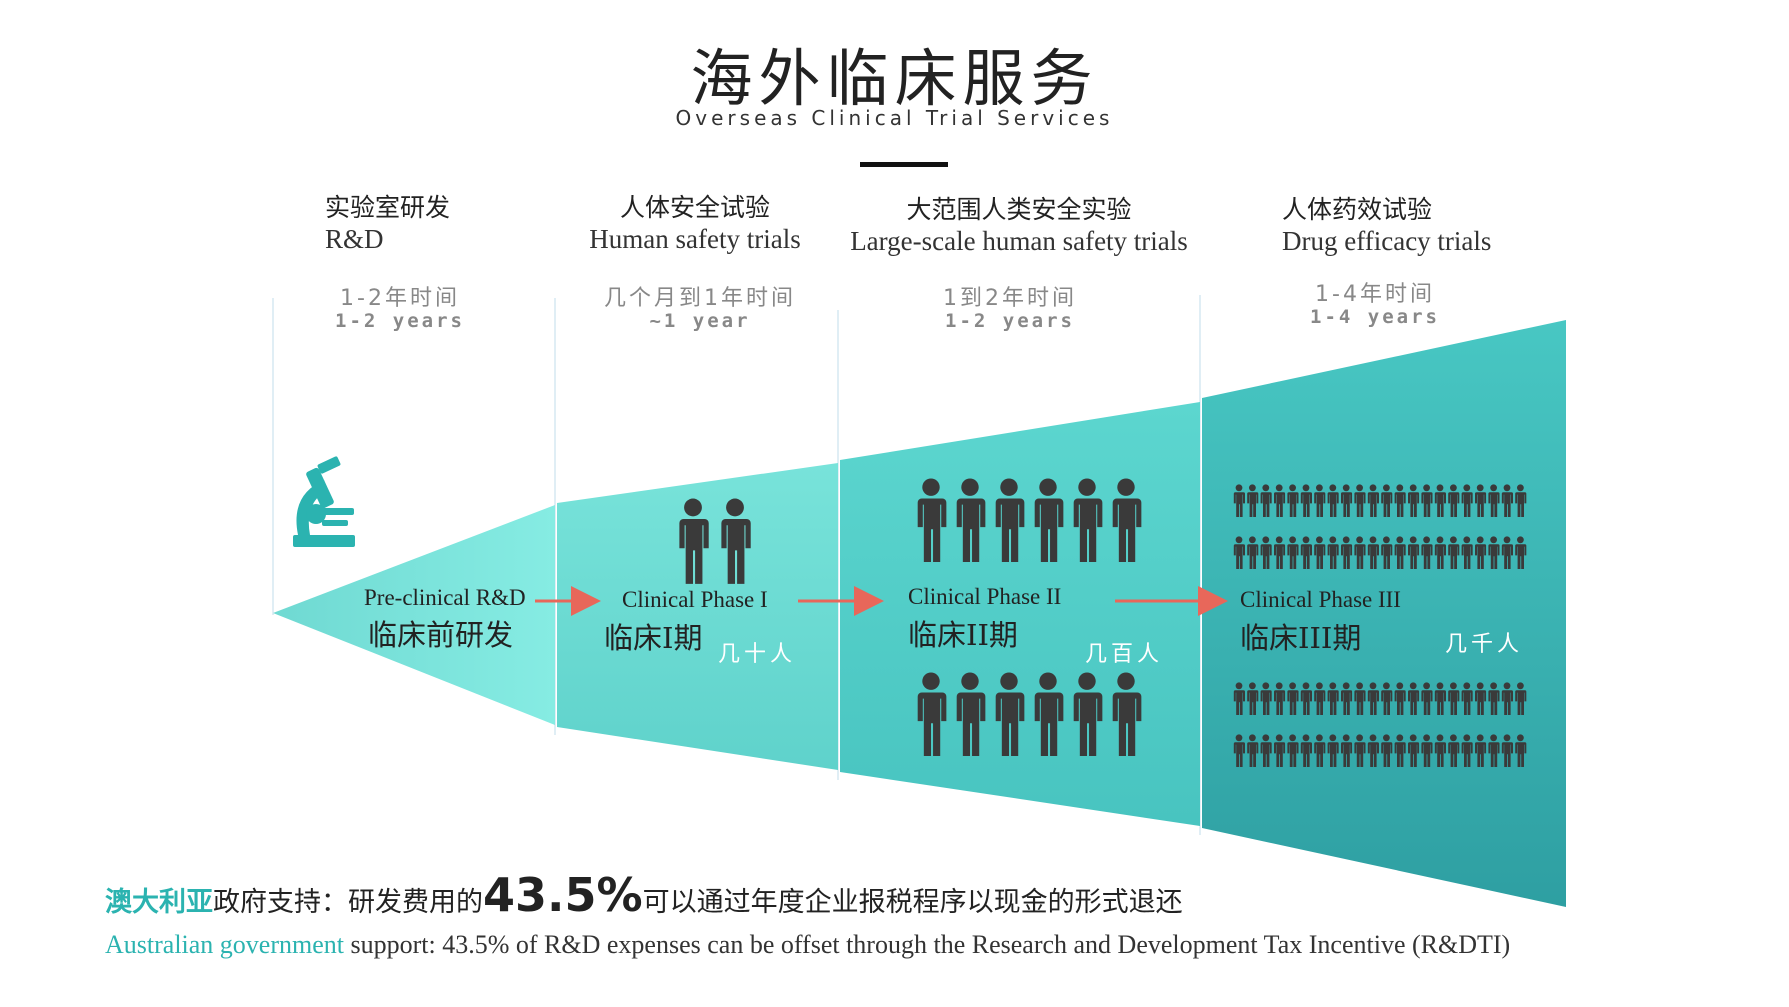 Image resolution: width=1789 pixels, height=1007 pixels. I want to click on footer-zh-part1: 政府支持：研发费用的, so click(348, 902).